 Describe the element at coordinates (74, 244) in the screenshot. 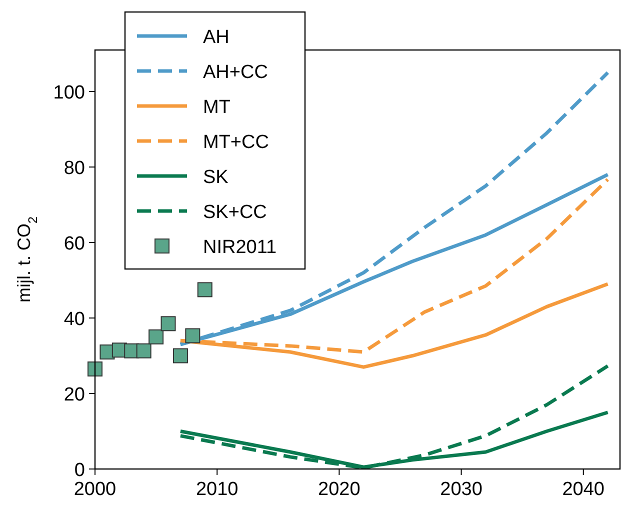

I see `y-tick-label: 60` at that location.